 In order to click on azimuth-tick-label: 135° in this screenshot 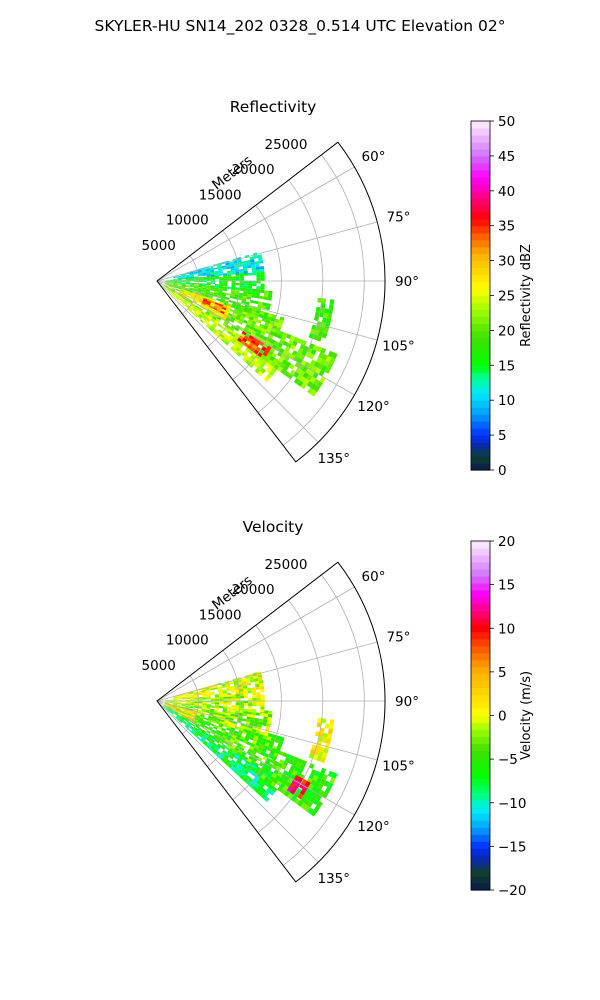, I will do `click(334, 459)`.